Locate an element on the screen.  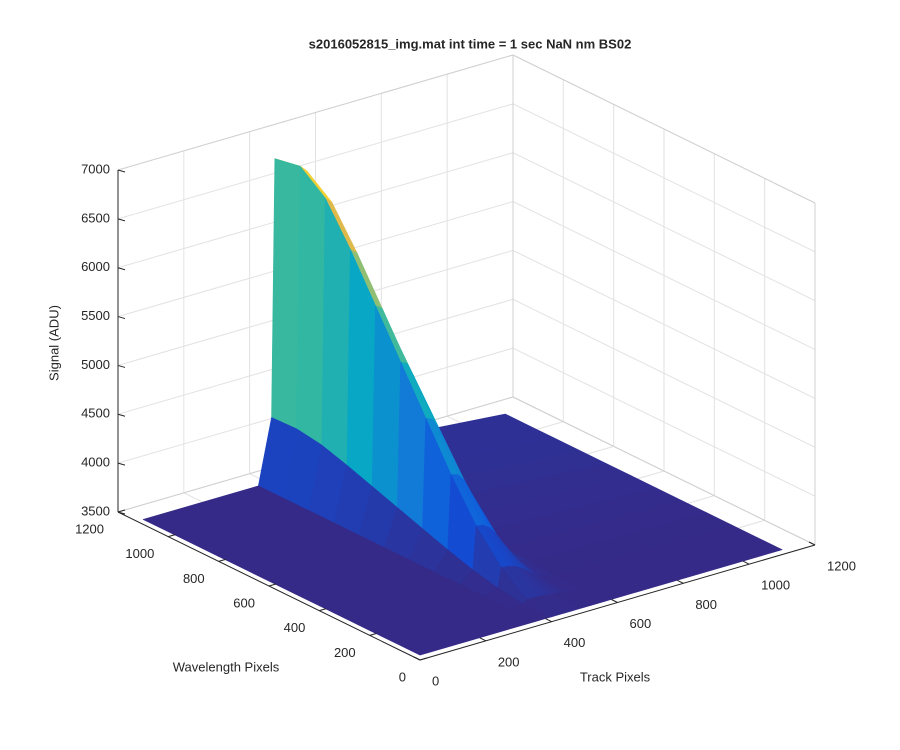
z-tick-label: 4500 is located at coordinates (95, 413).